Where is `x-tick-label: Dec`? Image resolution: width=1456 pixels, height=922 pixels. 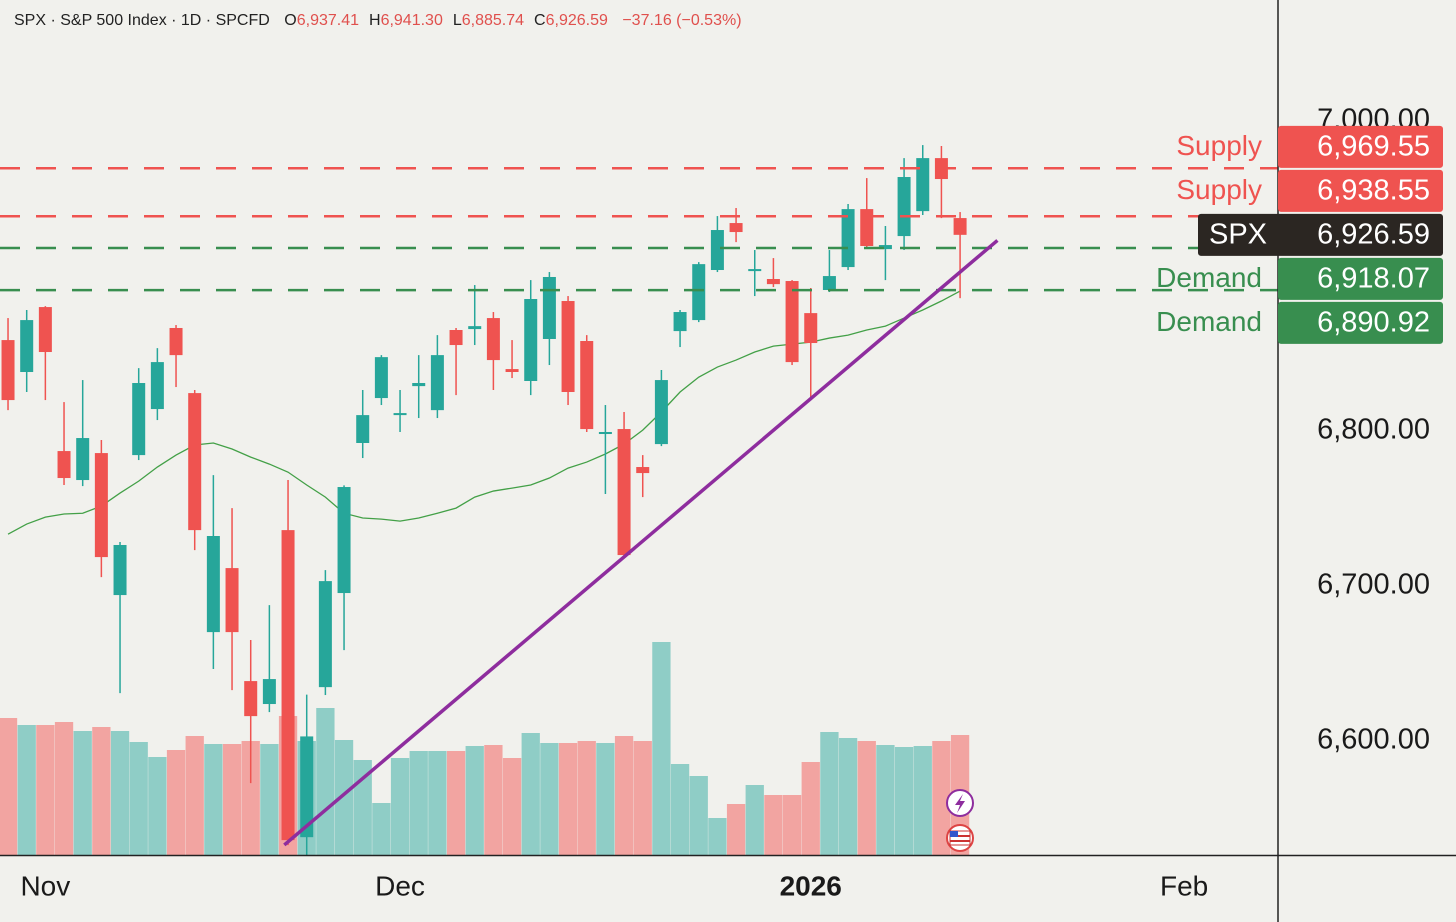 x-tick-label: Dec is located at coordinates (400, 885).